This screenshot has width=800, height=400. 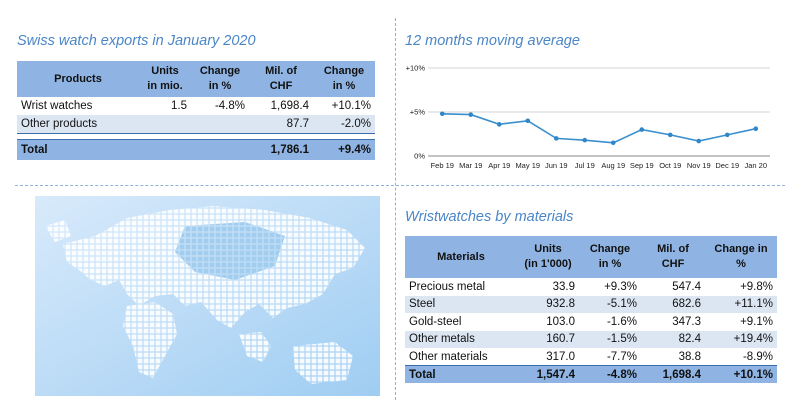 What do you see at coordinates (741, 304) in the screenshot?
I see `cell-change-chf: +11.1%` at bounding box center [741, 304].